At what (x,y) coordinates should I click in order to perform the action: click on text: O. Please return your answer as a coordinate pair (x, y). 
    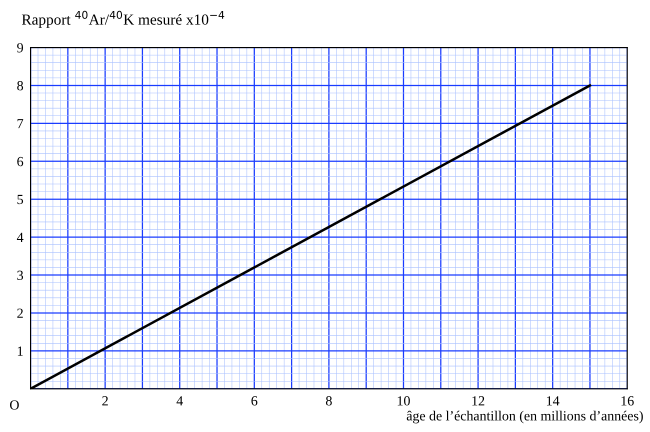
    Looking at the image, I should click on (14, 405).